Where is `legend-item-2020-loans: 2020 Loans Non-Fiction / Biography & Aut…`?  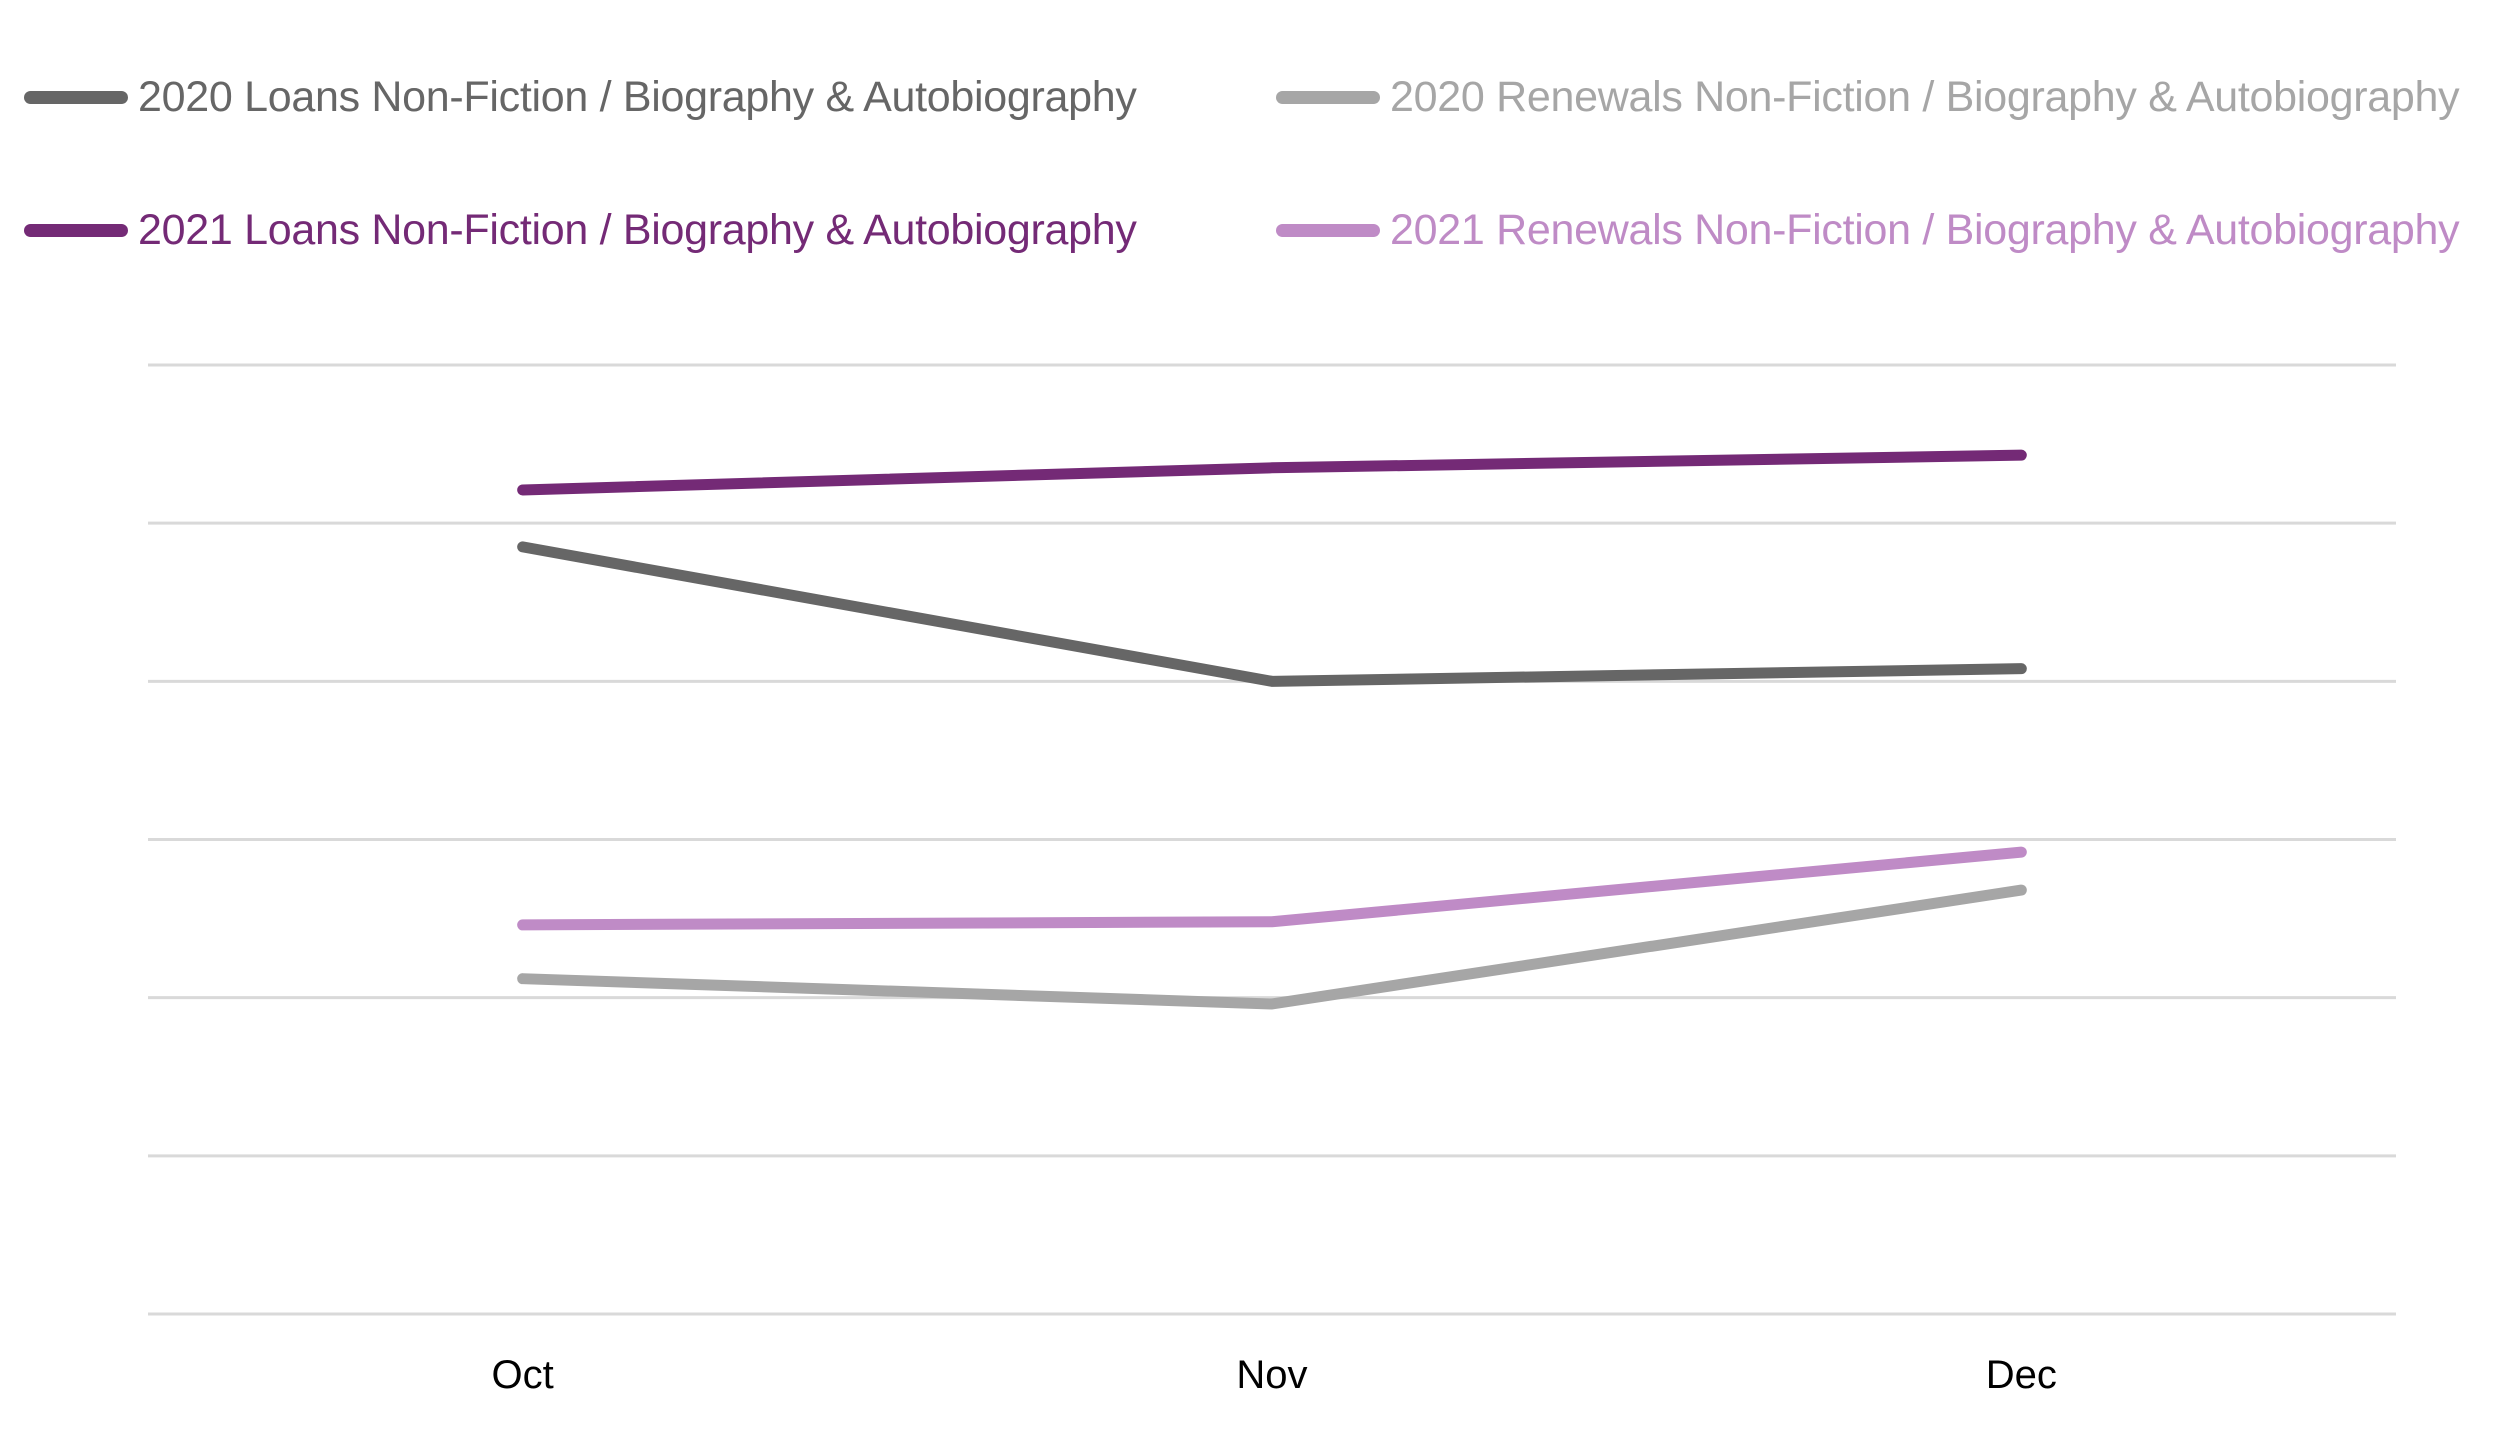
legend-item-2020-loans: 2020 Loans Non-Fiction / Biography & Aut… is located at coordinates (580, 97).